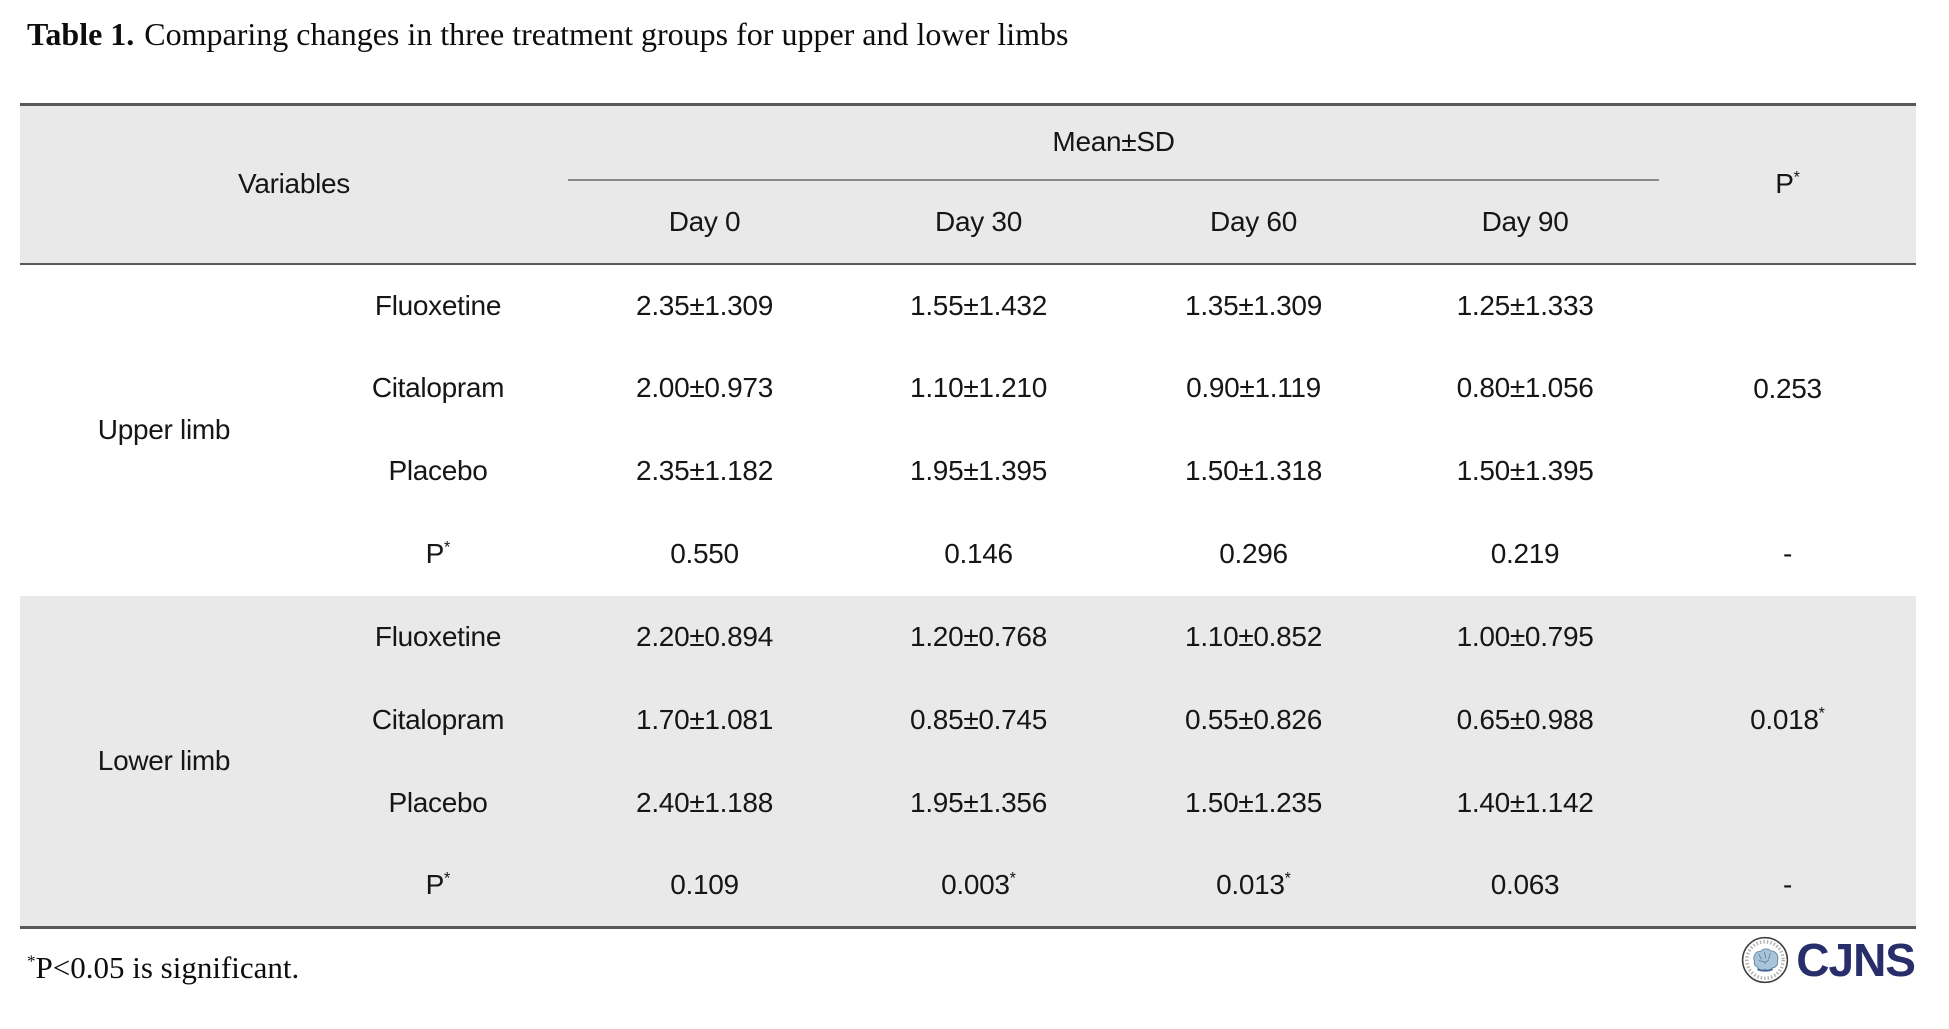 The width and height of the screenshot is (1949, 1029). I want to click on cell: 1.25±1.333, so click(1525, 305).